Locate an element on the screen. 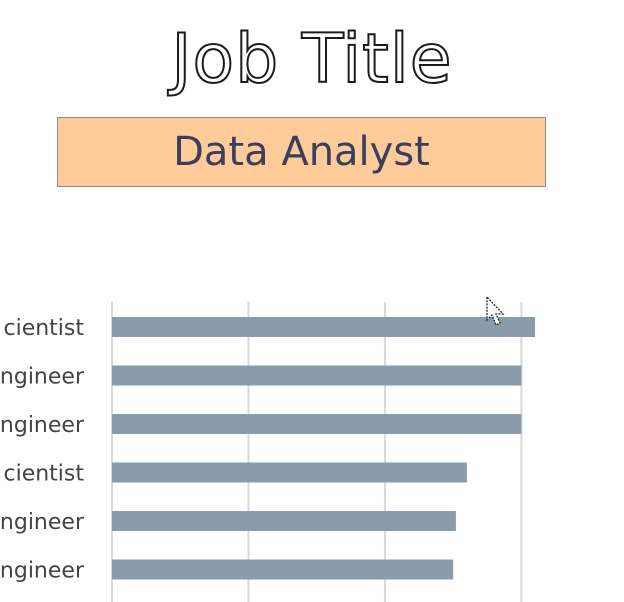 This screenshot has width=624, height=602. category-label-5: ngineer is located at coordinates (42, 571).